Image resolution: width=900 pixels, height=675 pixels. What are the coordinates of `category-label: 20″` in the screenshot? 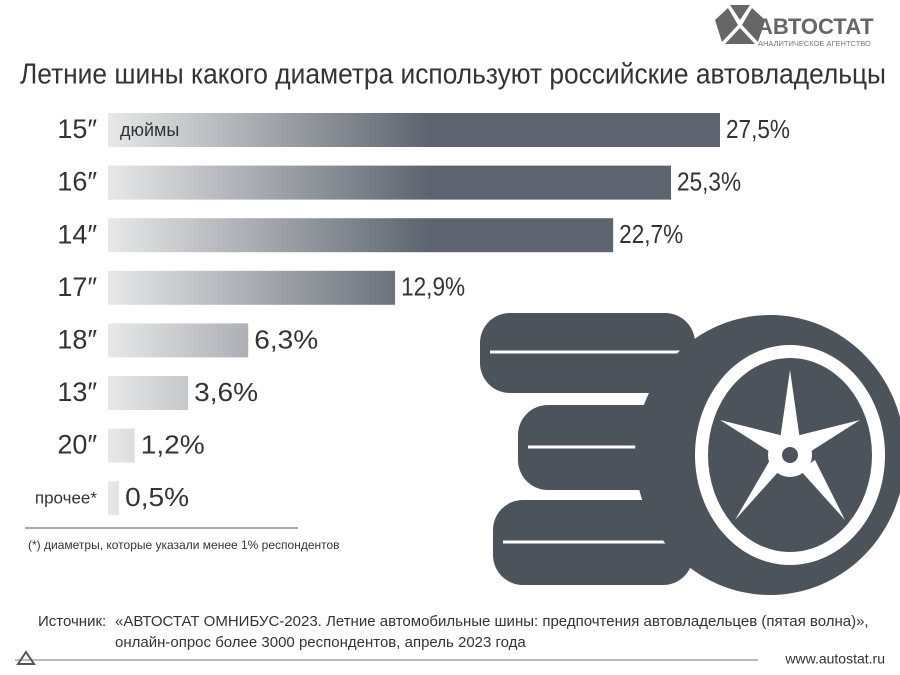 It's located at (77, 445).